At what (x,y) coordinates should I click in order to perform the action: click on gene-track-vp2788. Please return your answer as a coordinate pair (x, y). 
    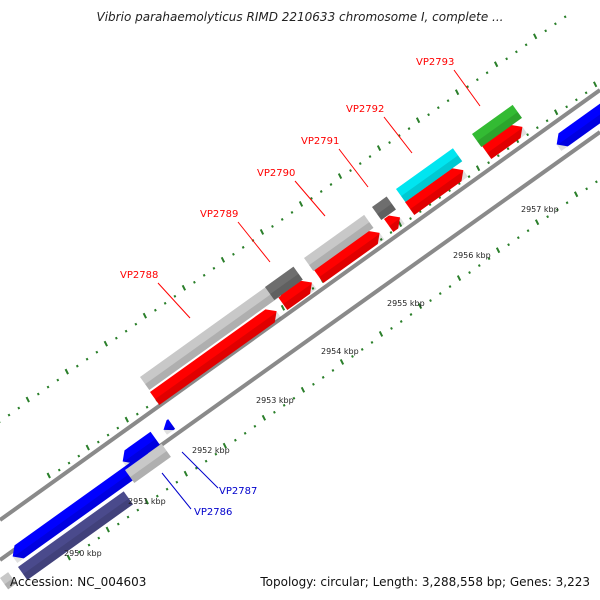
    Looking at the image, I should click on (211, 336).